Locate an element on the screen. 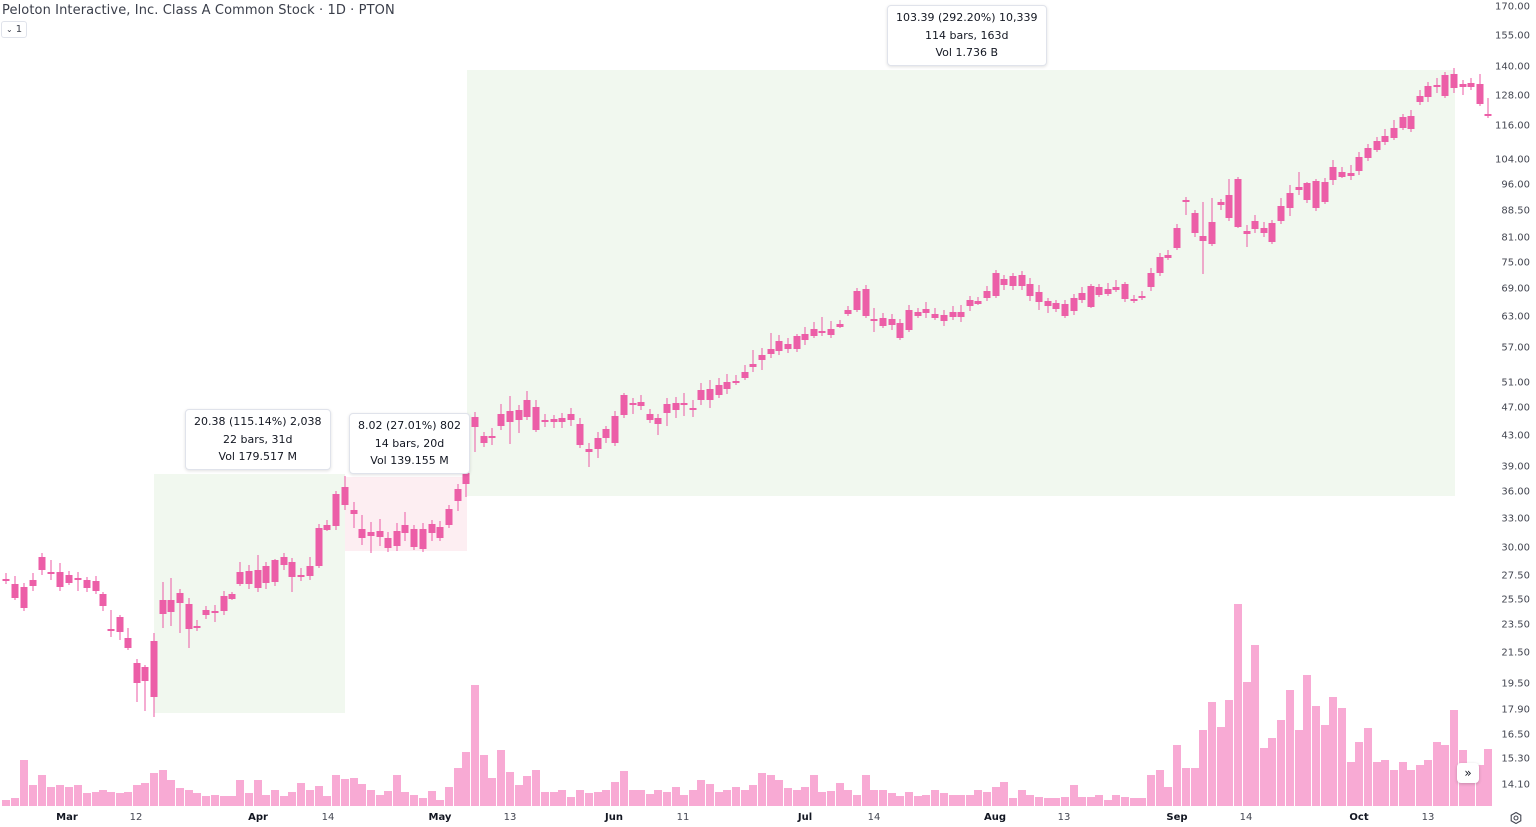  price-tick-label: 51.00 is located at coordinates (1515, 383).